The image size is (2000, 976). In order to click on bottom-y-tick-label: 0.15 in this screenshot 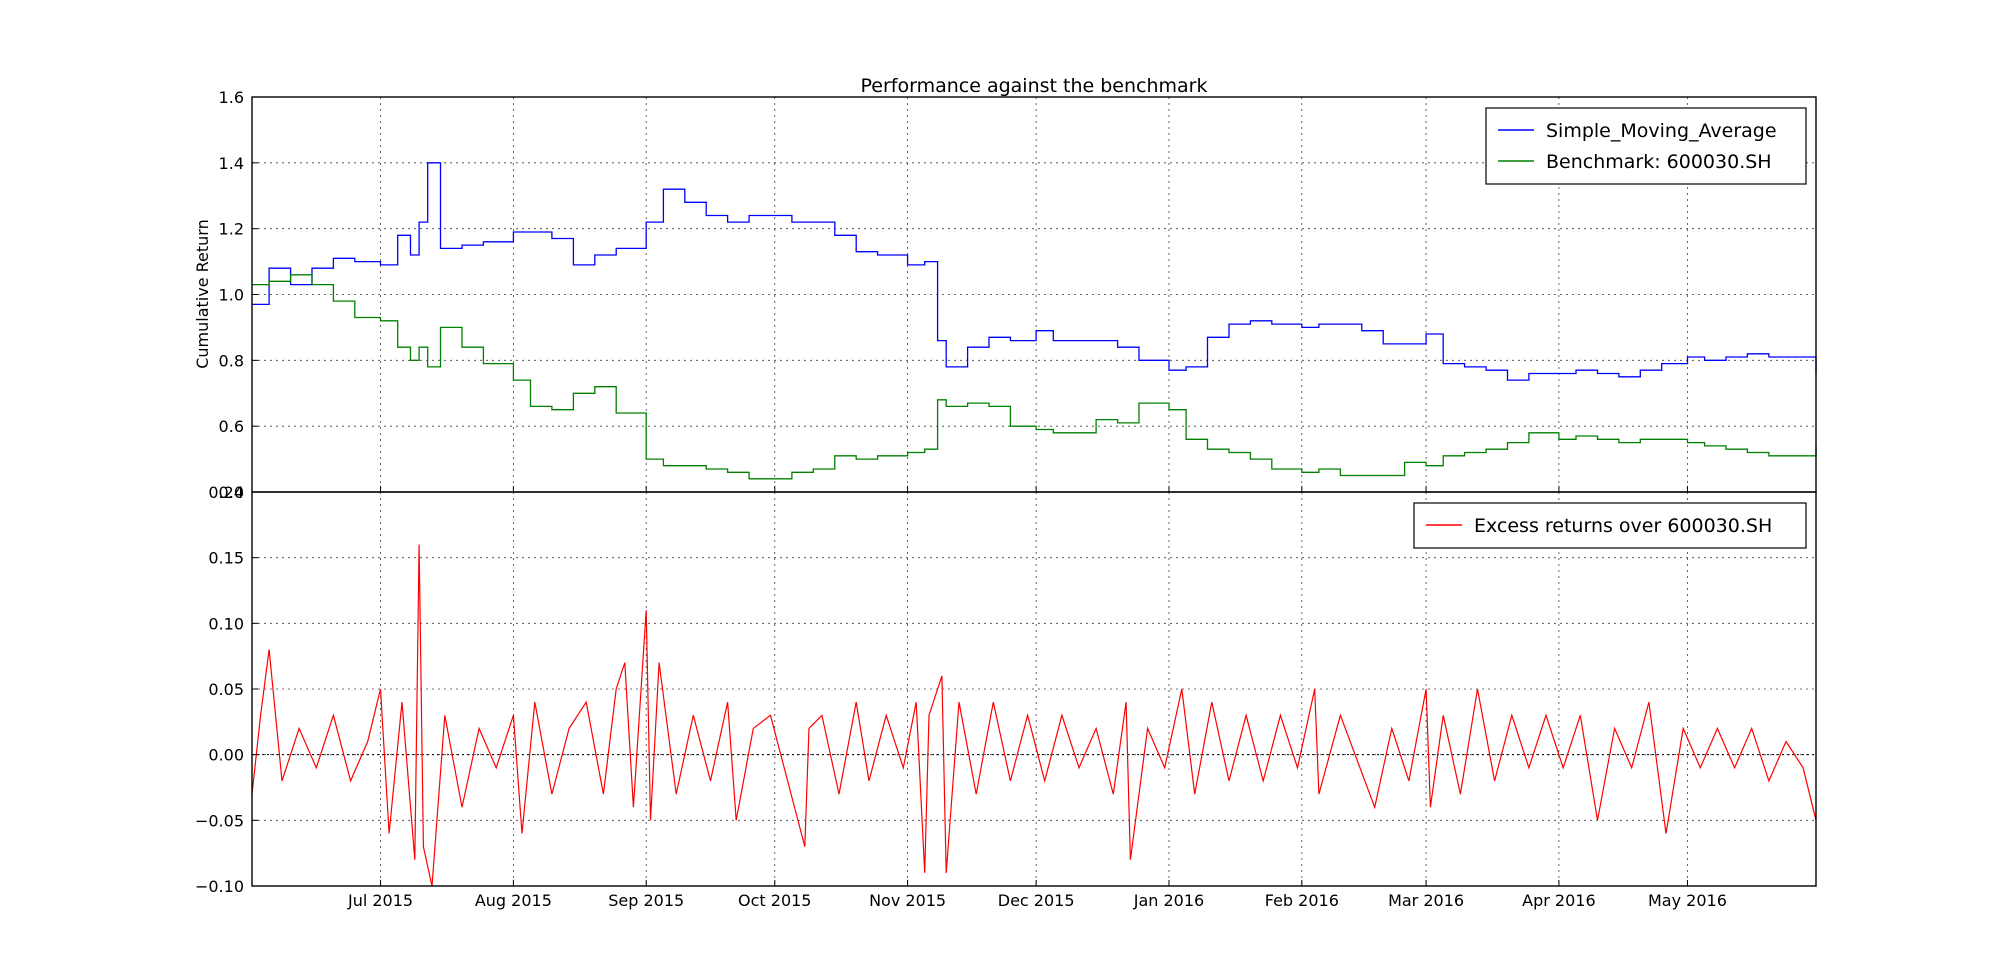, I will do `click(226, 558)`.